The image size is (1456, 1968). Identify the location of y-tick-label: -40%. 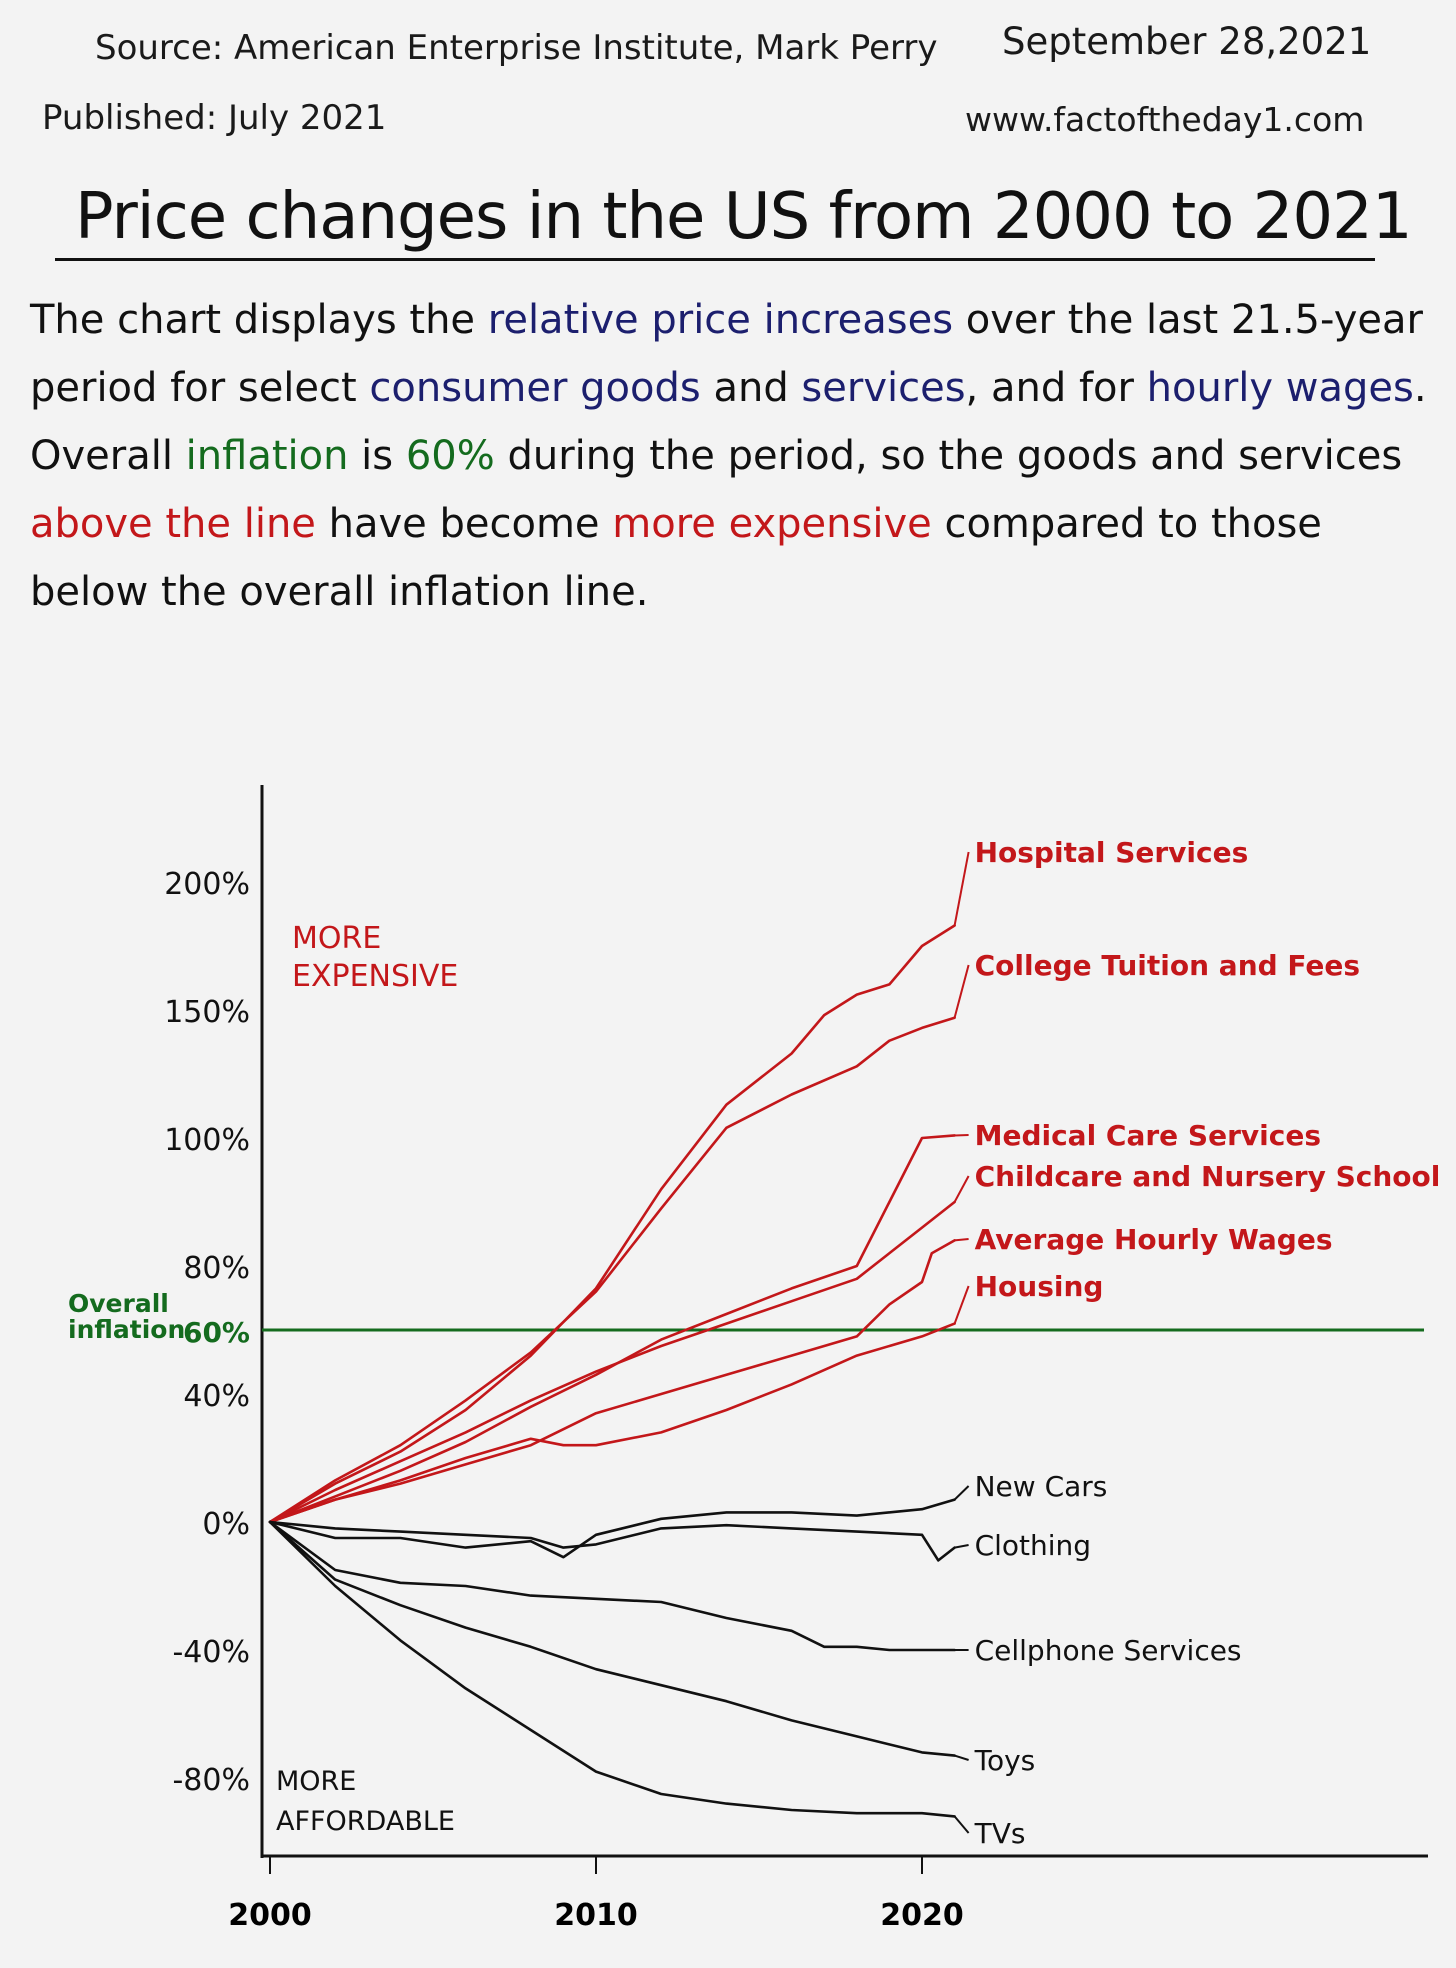
(211, 1652).